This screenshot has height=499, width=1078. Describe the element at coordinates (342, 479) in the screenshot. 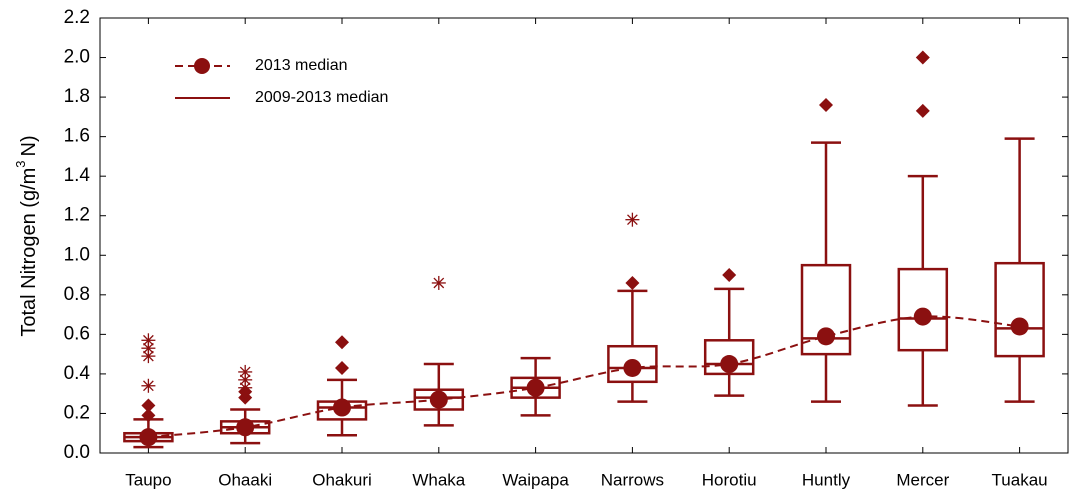

I see `x-tick-label: Ohakuri` at that location.